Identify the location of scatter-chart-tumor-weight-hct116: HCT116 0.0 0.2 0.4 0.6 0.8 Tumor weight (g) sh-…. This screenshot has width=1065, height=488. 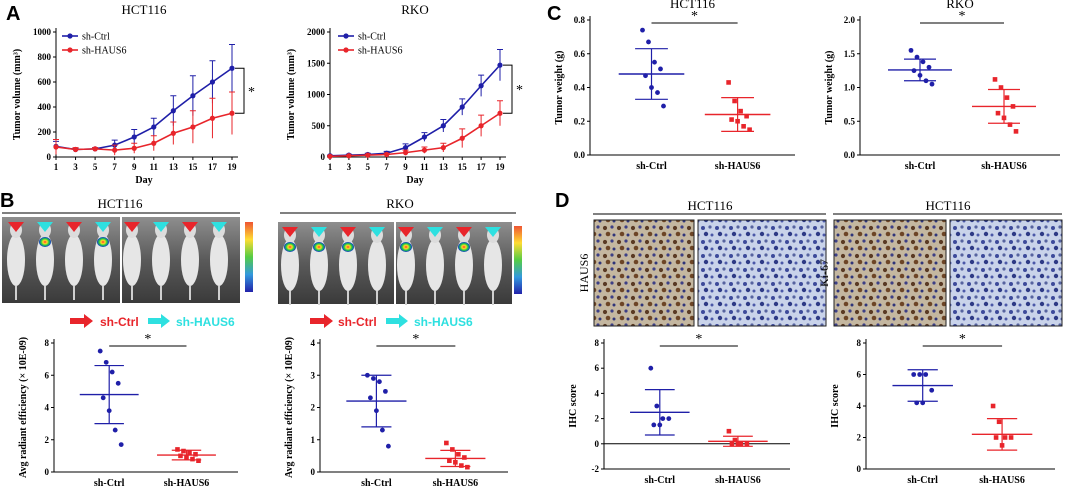
(674, 86).